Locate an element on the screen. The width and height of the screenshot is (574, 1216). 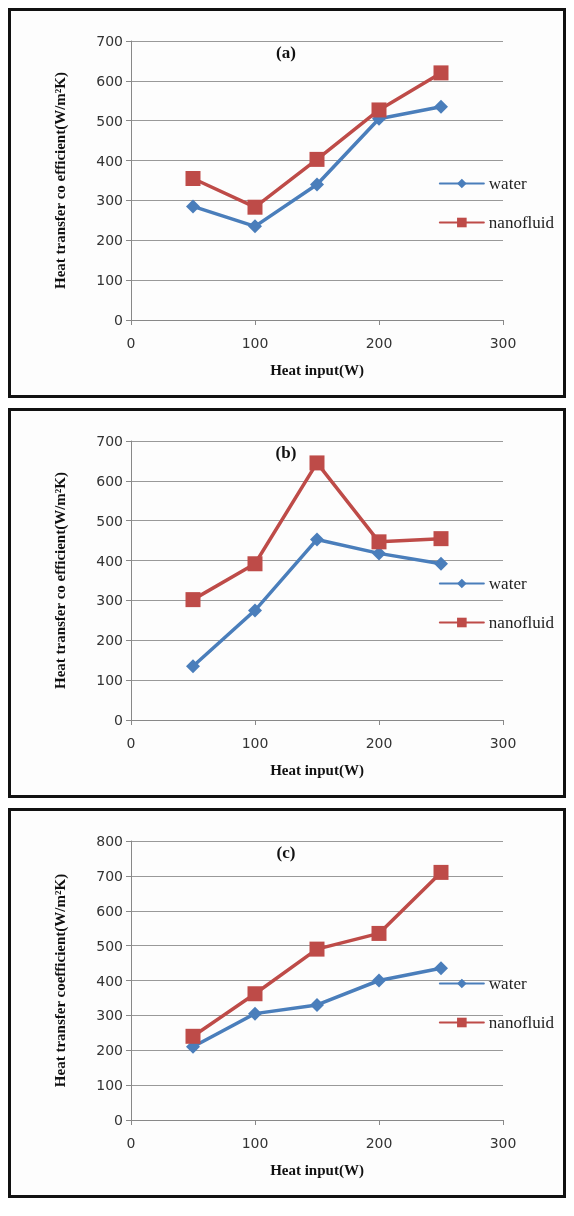
y-tick-label: 800 is located at coordinates (109, 841).